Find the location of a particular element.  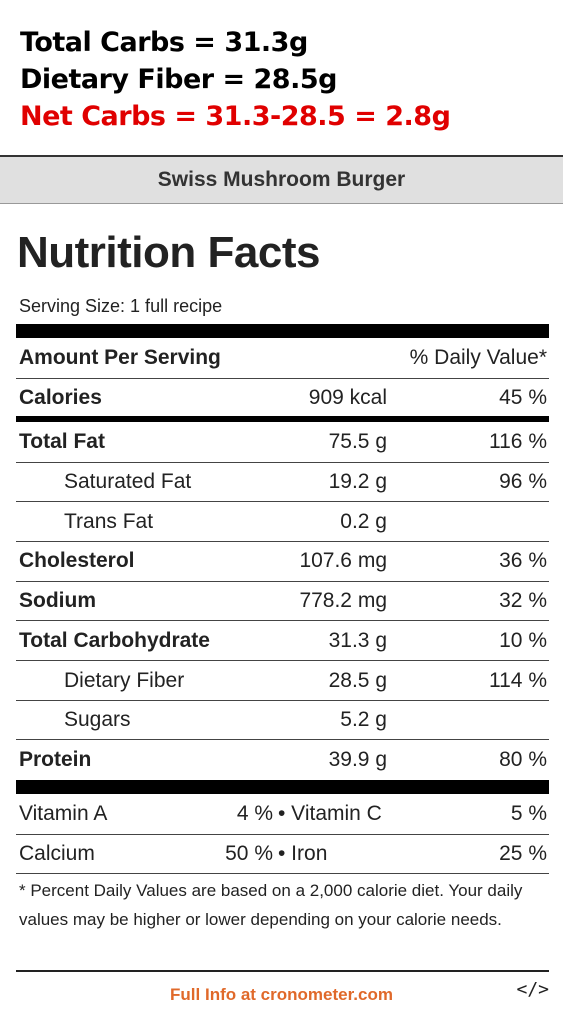

serving-size: Serving Size: 1 full recipe is located at coordinates (121, 306).